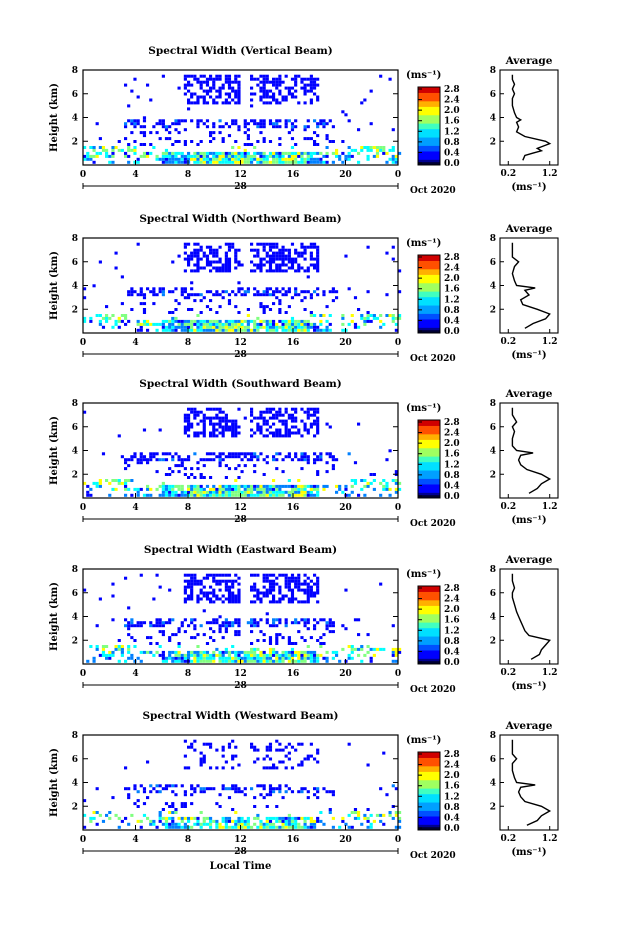 This screenshot has height=929, width=617. I want to click on y-tick-label: 2, so click(75, 310).